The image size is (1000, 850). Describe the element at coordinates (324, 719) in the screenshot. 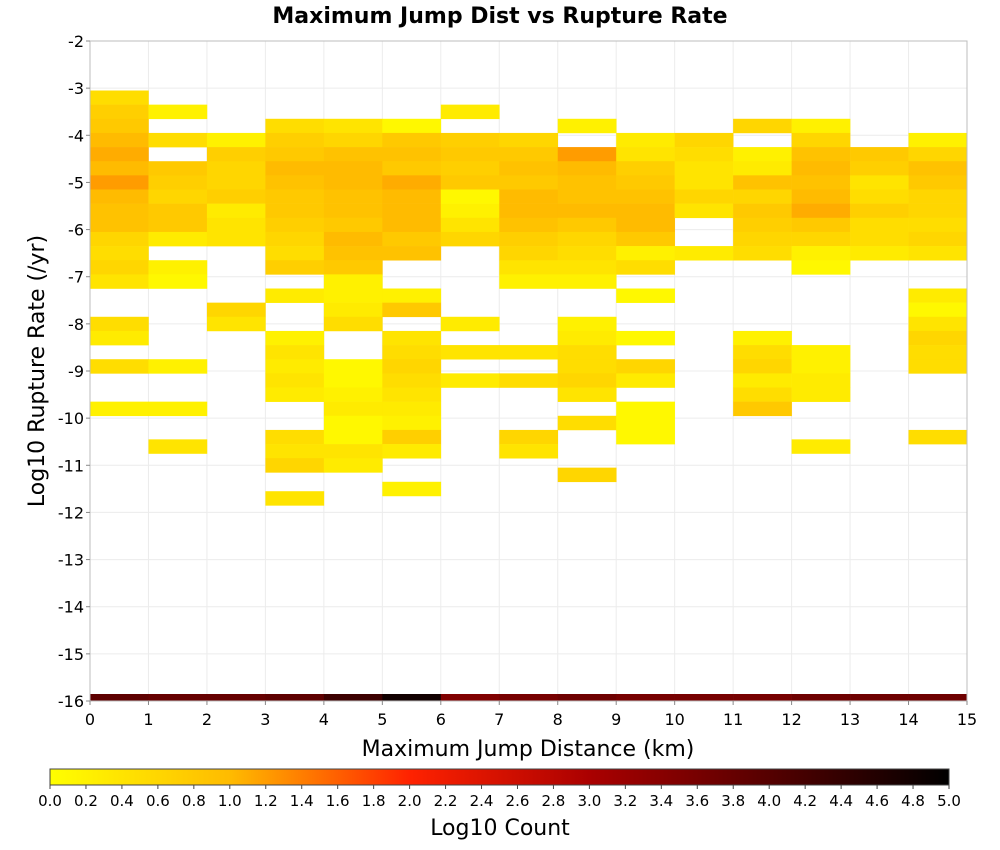

I see `x-tick-label: 4` at that location.